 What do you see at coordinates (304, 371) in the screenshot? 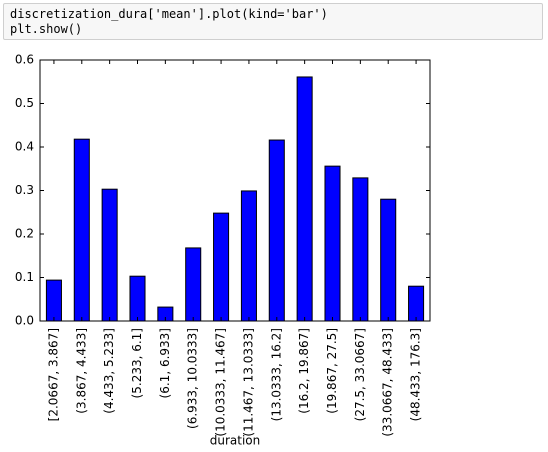
I see `x-tick-label: (16.2, 19.867]` at bounding box center [304, 371].